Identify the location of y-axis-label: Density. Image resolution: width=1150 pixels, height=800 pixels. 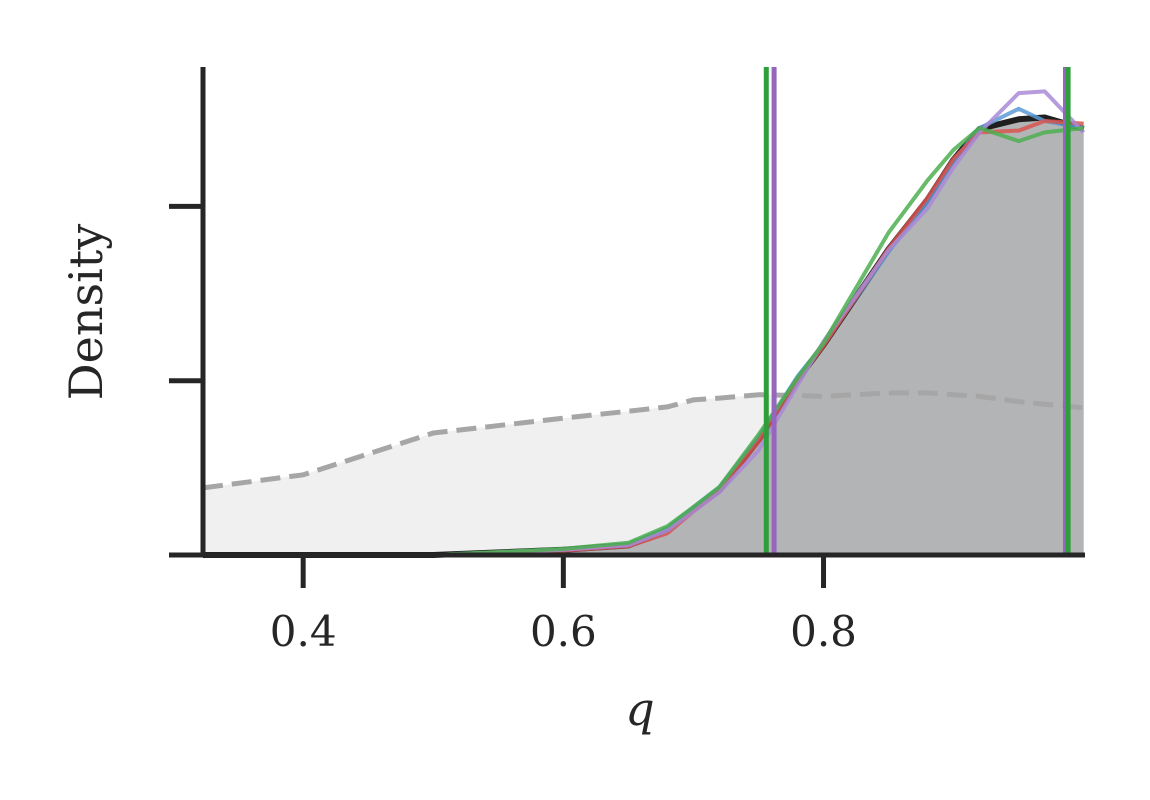
(86, 312).